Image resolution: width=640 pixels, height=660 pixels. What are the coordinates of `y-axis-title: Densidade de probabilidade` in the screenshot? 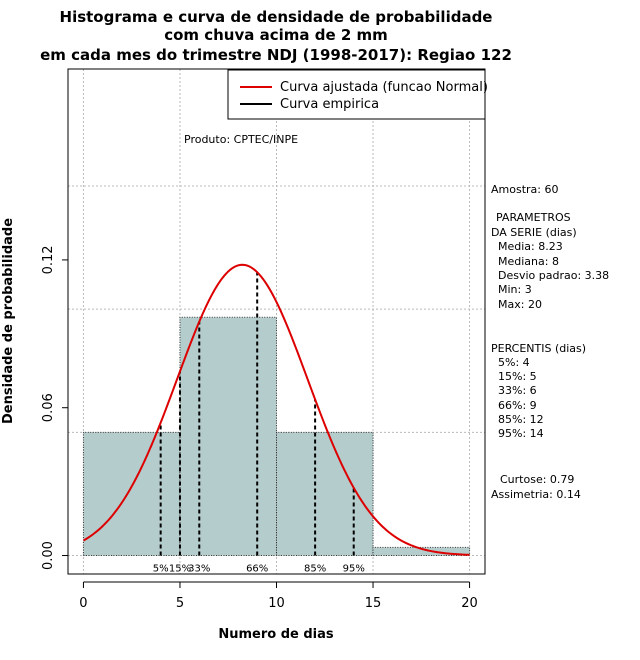 It's located at (8, 321).